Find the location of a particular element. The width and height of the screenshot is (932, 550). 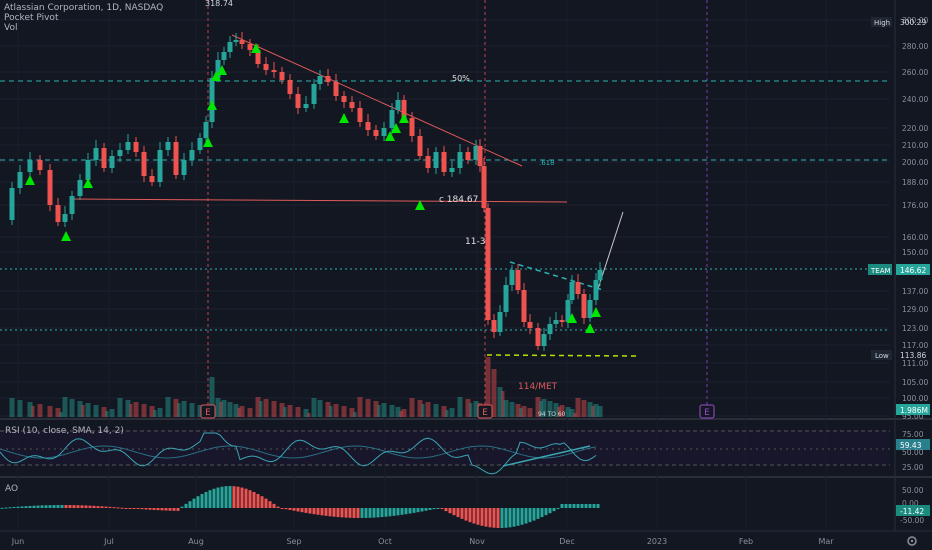

rsi-tick-25: 25.00 is located at coordinates (913, 467).